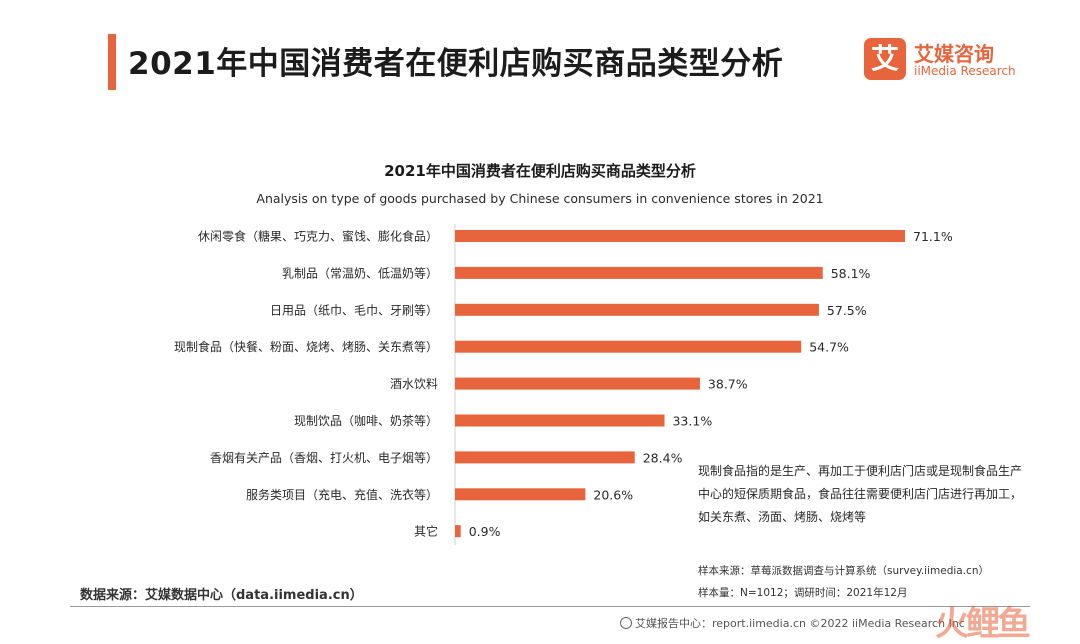  What do you see at coordinates (221, 595) in the screenshot?
I see `data-source: 数据来源：艾媒数据中心（data.iimedia.cn）` at bounding box center [221, 595].